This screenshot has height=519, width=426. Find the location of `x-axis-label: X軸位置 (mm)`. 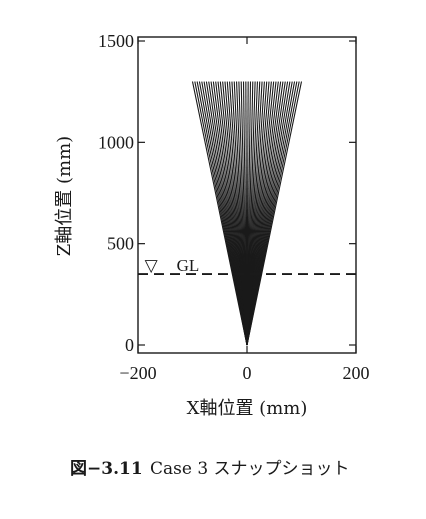

x-axis-label: X軸位置 (mm) is located at coordinates (247, 408).